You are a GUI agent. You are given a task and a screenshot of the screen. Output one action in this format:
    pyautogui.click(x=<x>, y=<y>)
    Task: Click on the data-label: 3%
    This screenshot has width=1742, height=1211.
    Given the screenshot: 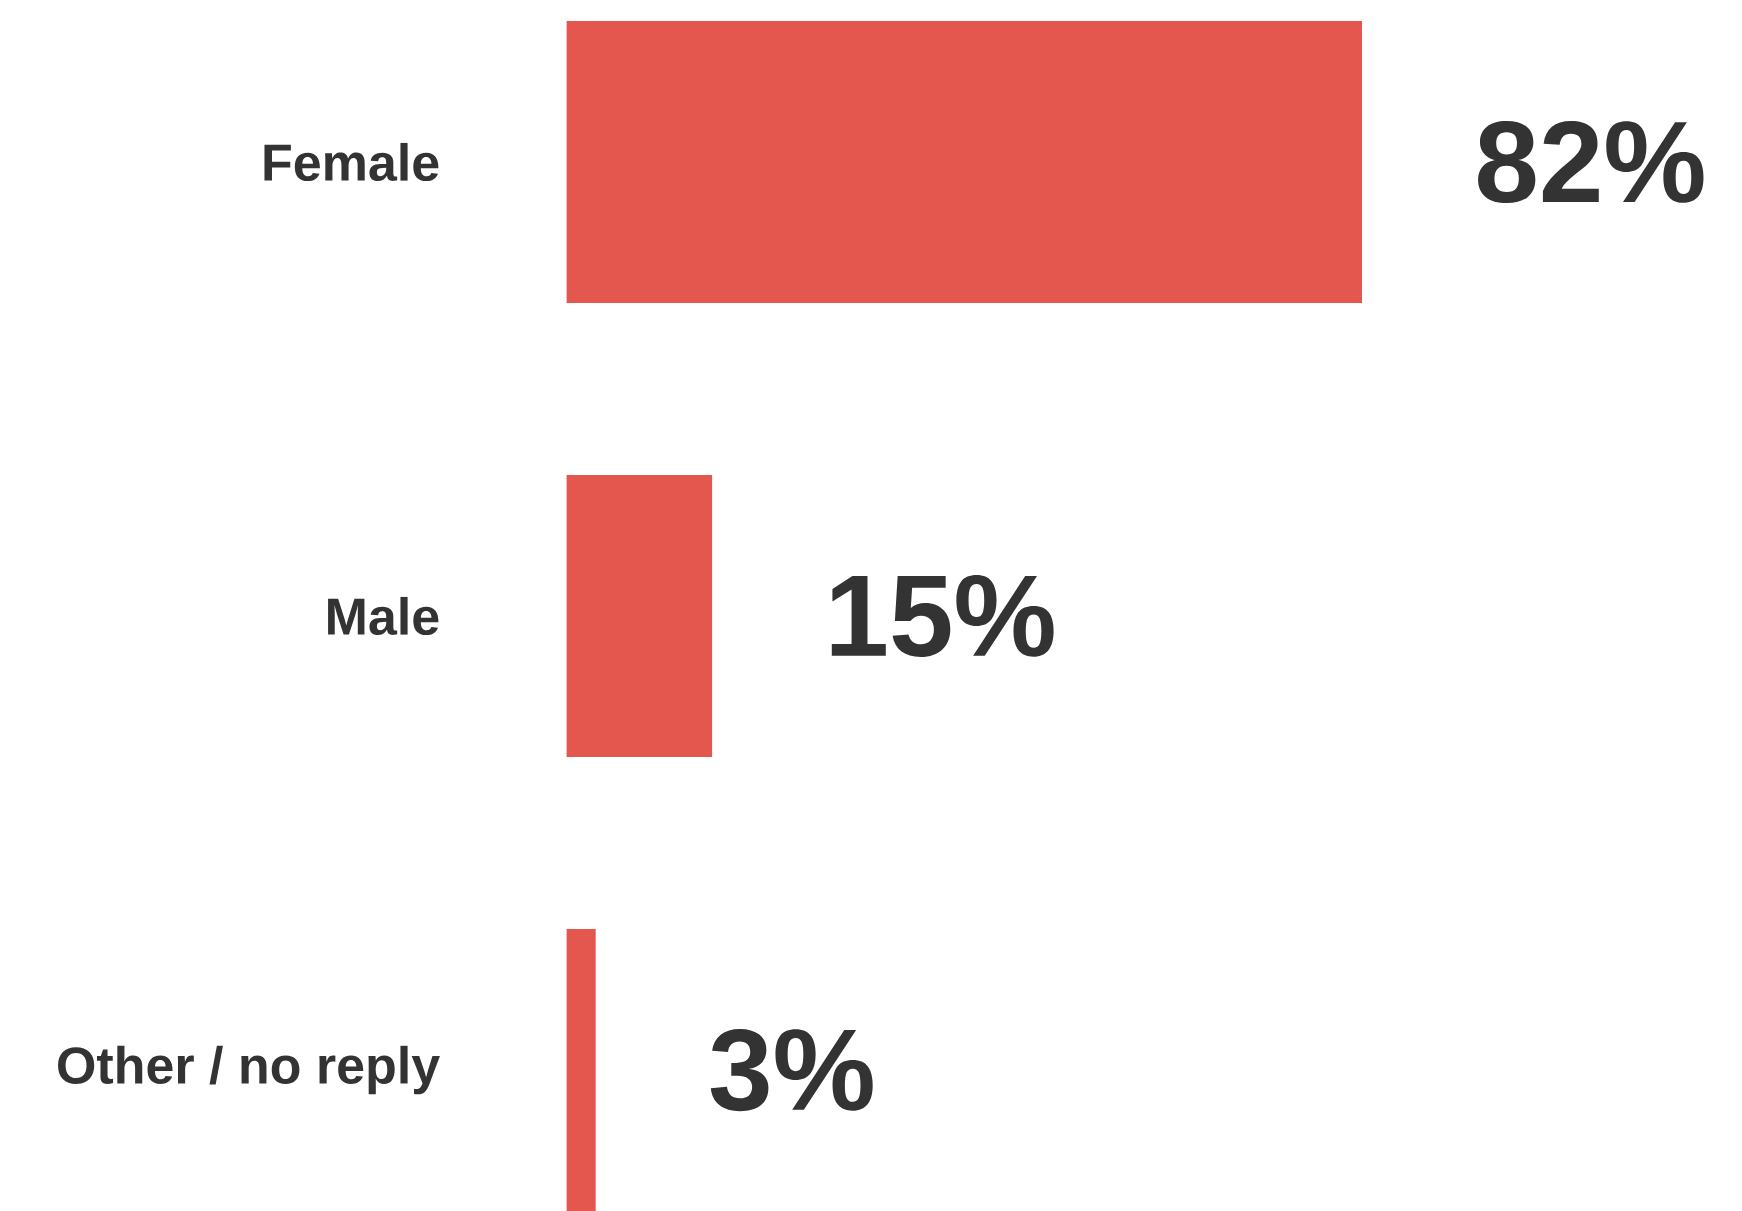 What is the action you would take?
    pyautogui.click(x=791, y=1070)
    